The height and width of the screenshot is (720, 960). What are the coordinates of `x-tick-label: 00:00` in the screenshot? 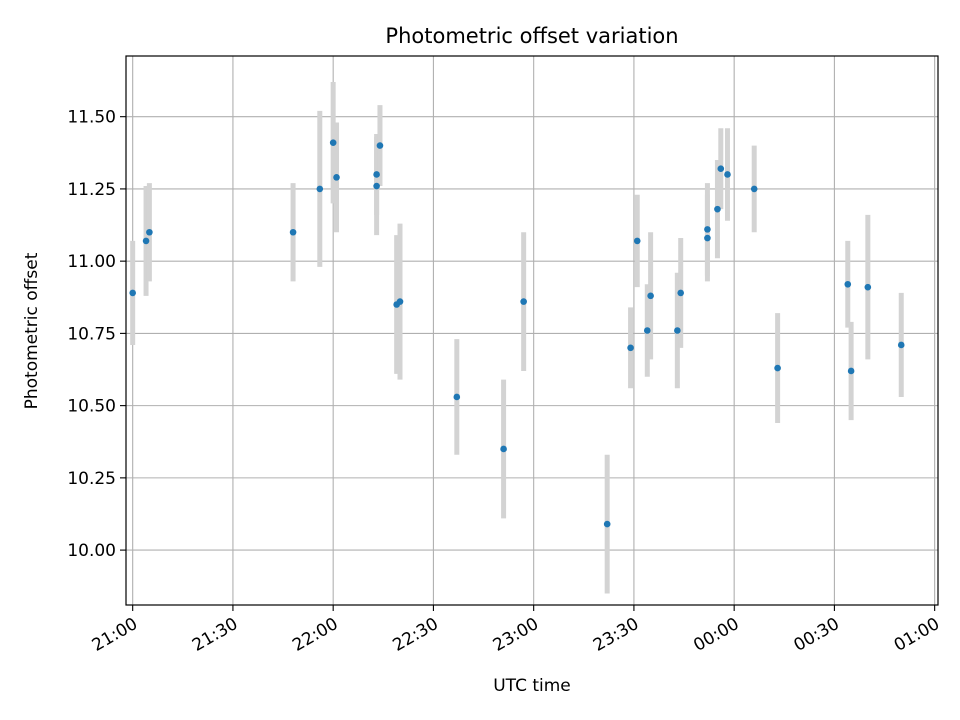 It's located at (716, 635).